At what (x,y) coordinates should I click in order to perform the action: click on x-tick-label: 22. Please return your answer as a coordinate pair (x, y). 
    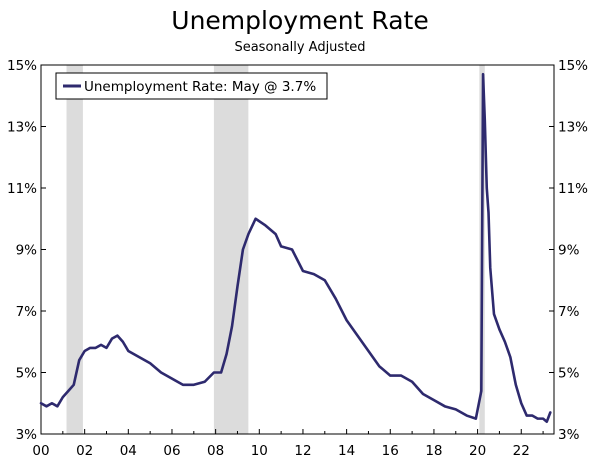
    Looking at the image, I should click on (521, 451).